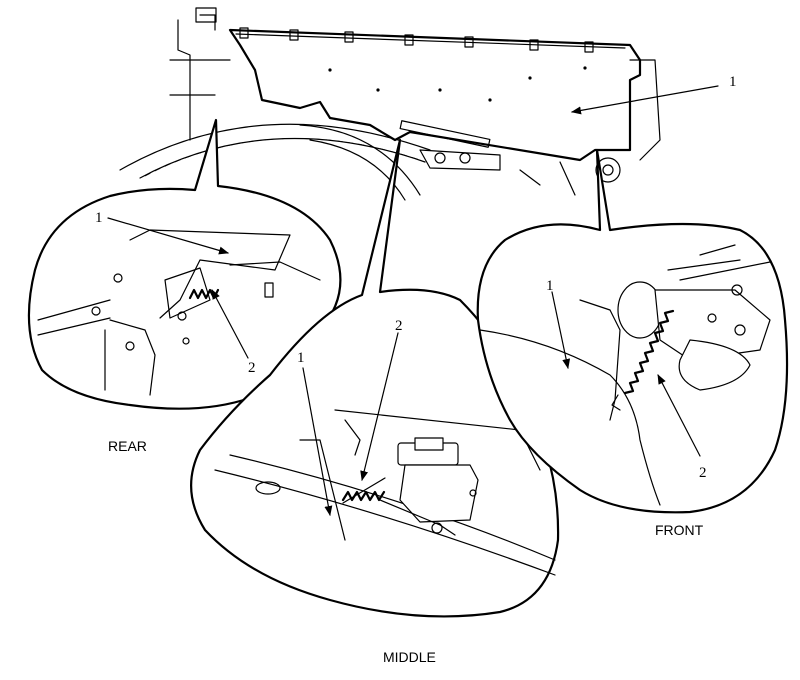 The width and height of the screenshot is (800, 680). I want to click on callout-middle-spring: 2, so click(399, 326).